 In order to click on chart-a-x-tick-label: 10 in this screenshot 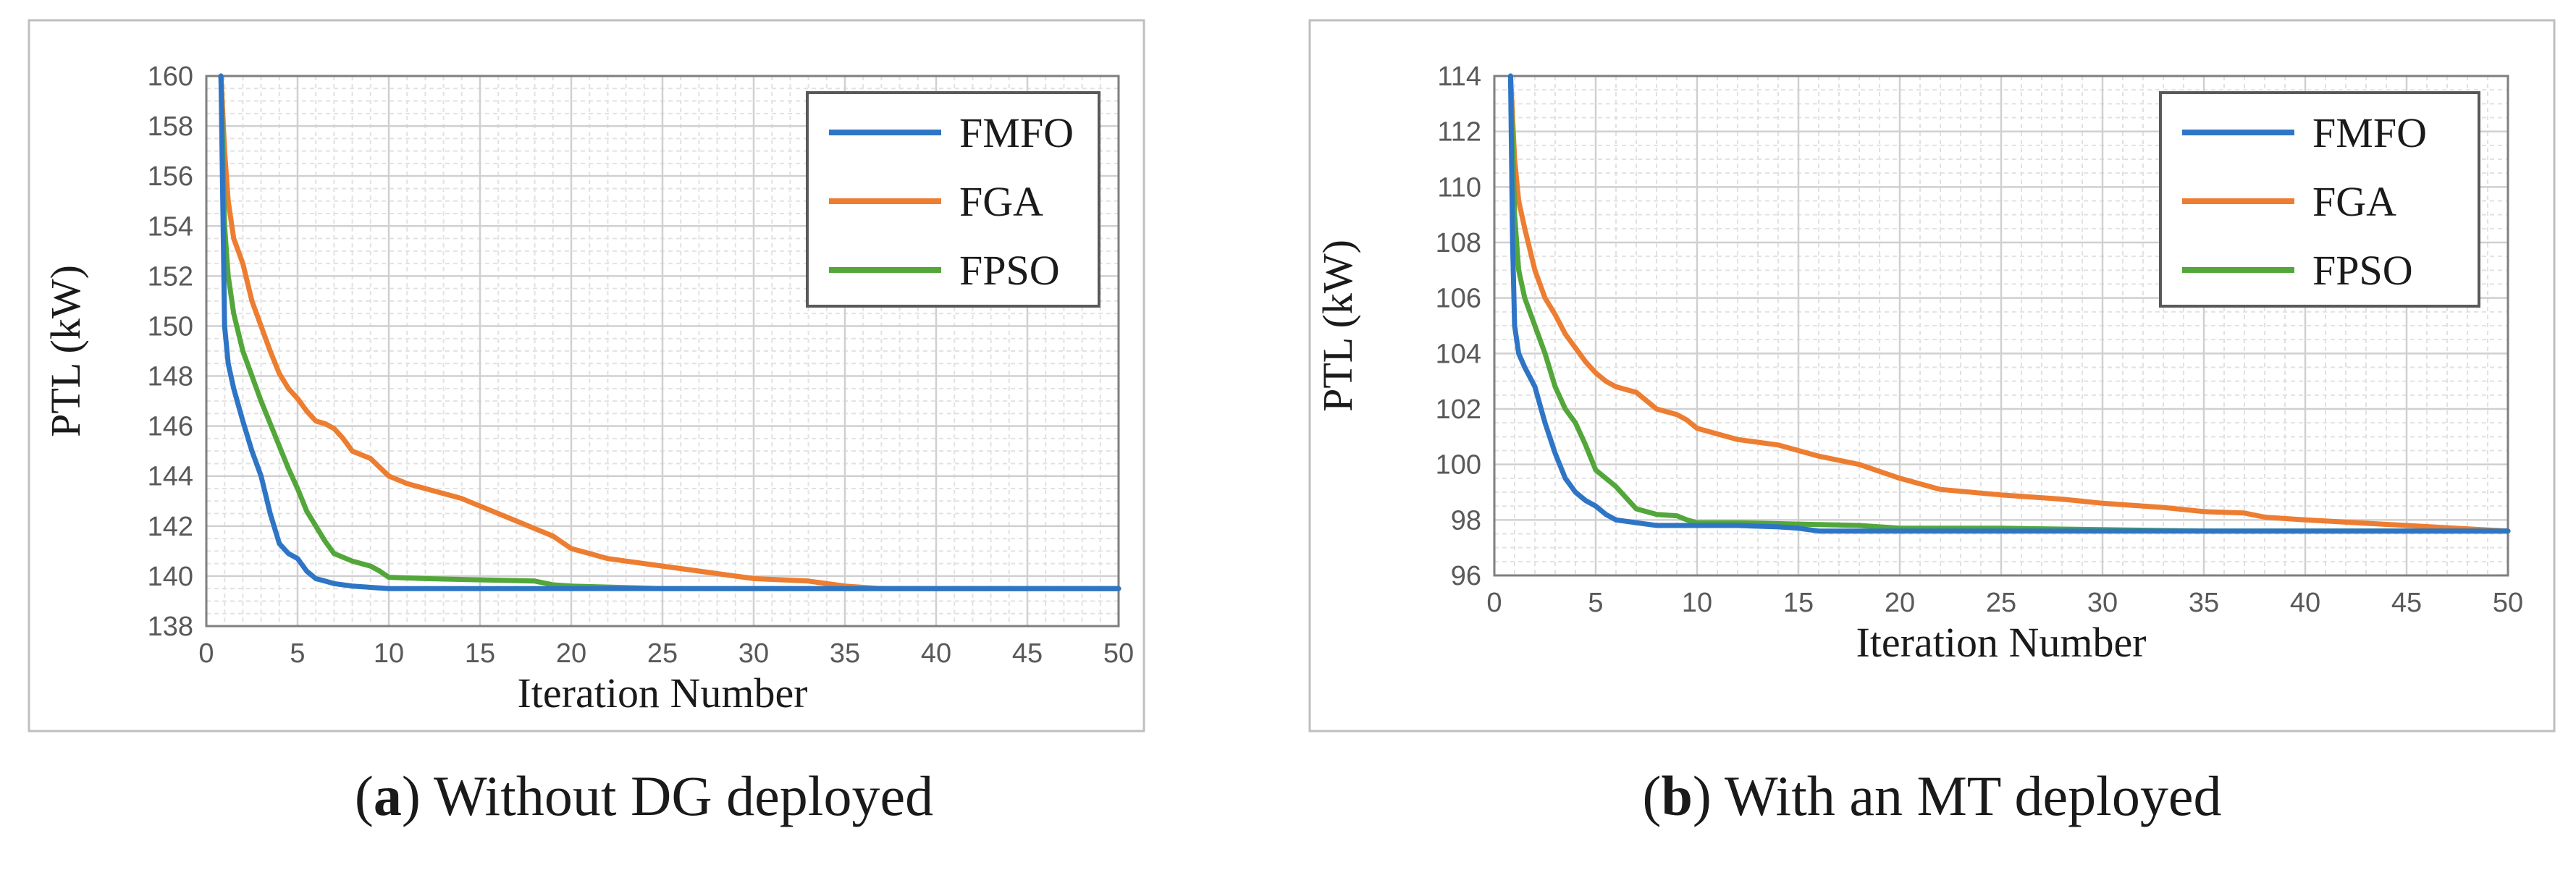, I will do `click(389, 653)`.